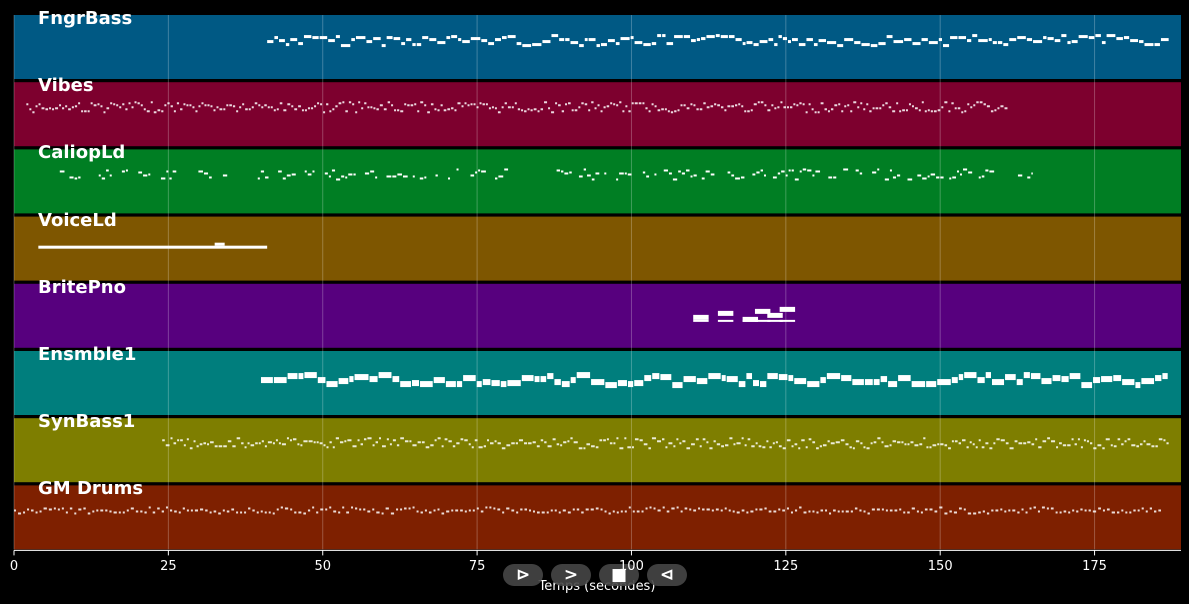 The height and width of the screenshot is (604, 1189). I want to click on forward-button: >, so click(571, 575).